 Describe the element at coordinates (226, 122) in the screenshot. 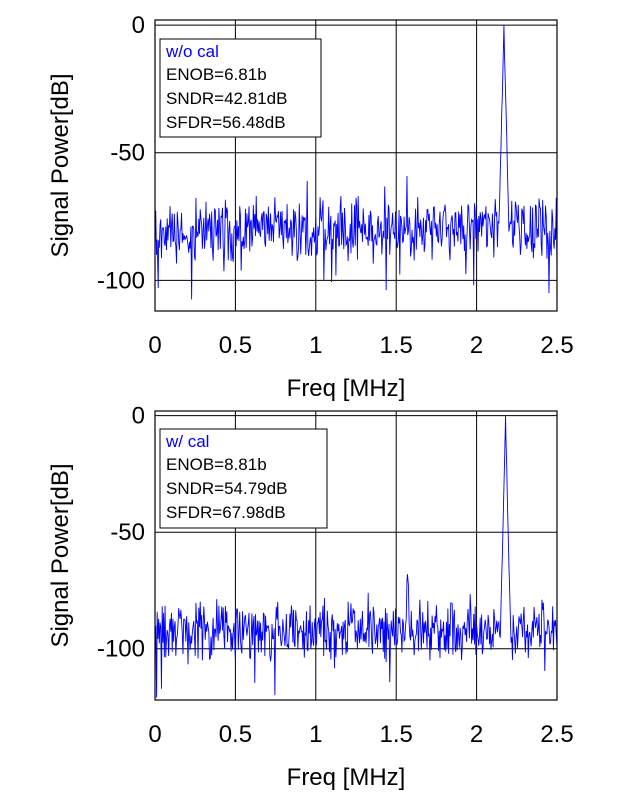

I see `legend-metric-line: SFDR=56.48dB` at that location.